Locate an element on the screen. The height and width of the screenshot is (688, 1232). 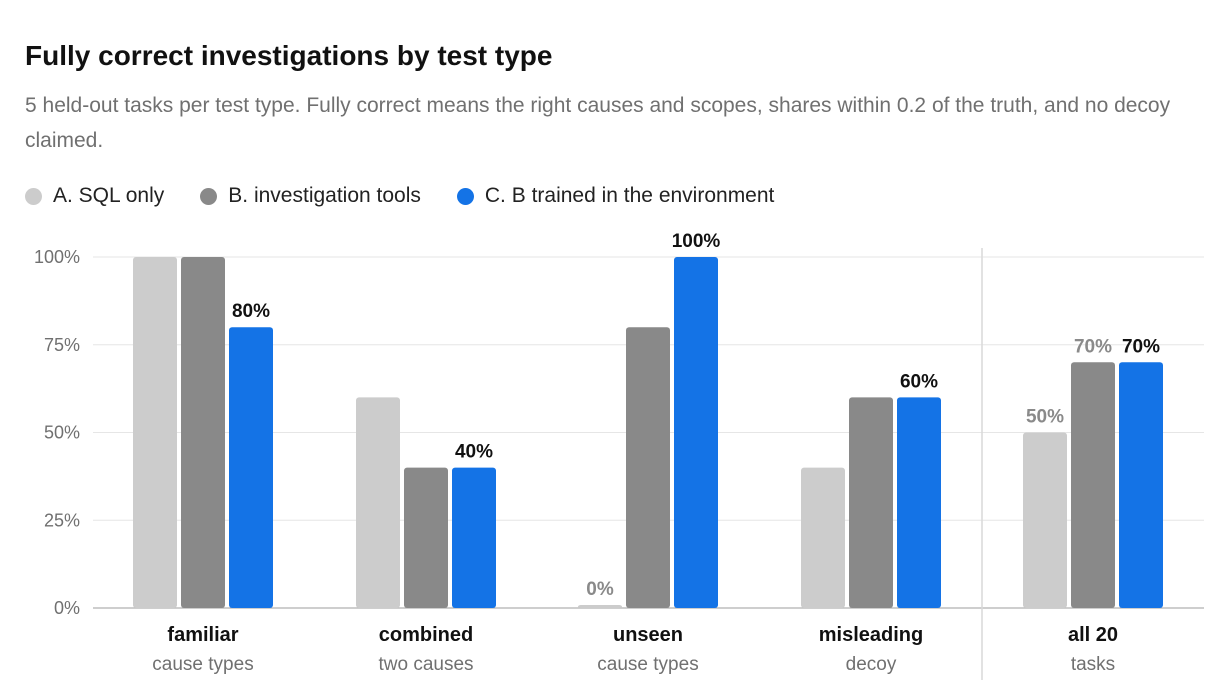
x-tick-label: combined is located at coordinates (426, 635).